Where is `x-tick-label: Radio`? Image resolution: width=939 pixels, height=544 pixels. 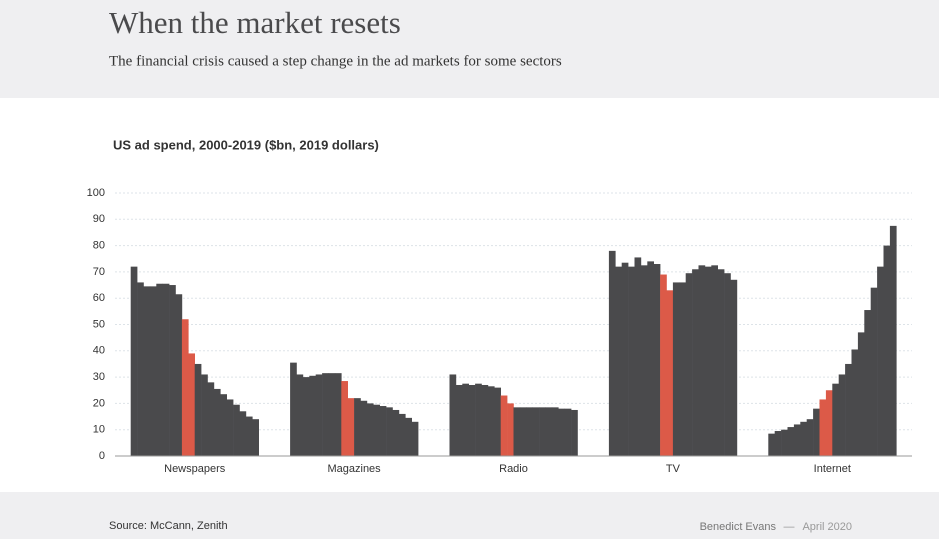
x-tick-label: Radio is located at coordinates (513, 469).